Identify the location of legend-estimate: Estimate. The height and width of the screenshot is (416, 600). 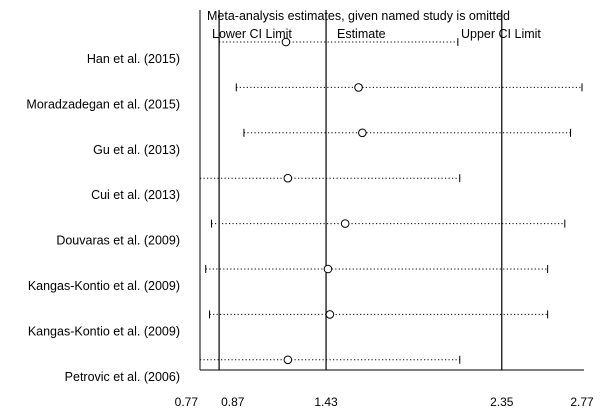
(361, 34).